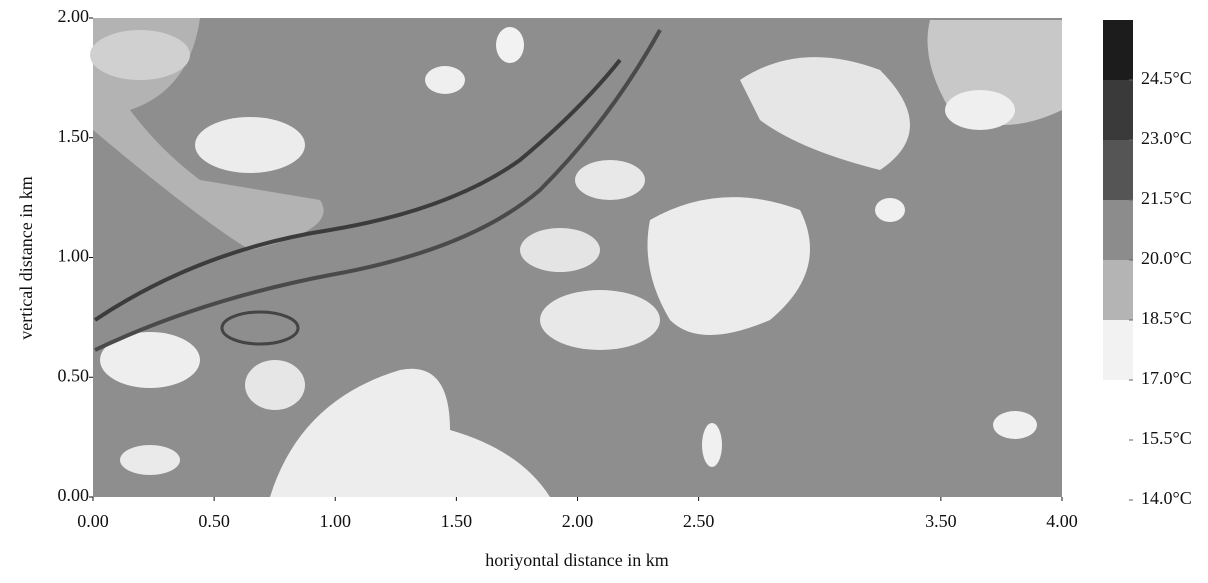 This screenshot has height=583, width=1208. I want to click on y-tick-label: 0.50, so click(74, 375).